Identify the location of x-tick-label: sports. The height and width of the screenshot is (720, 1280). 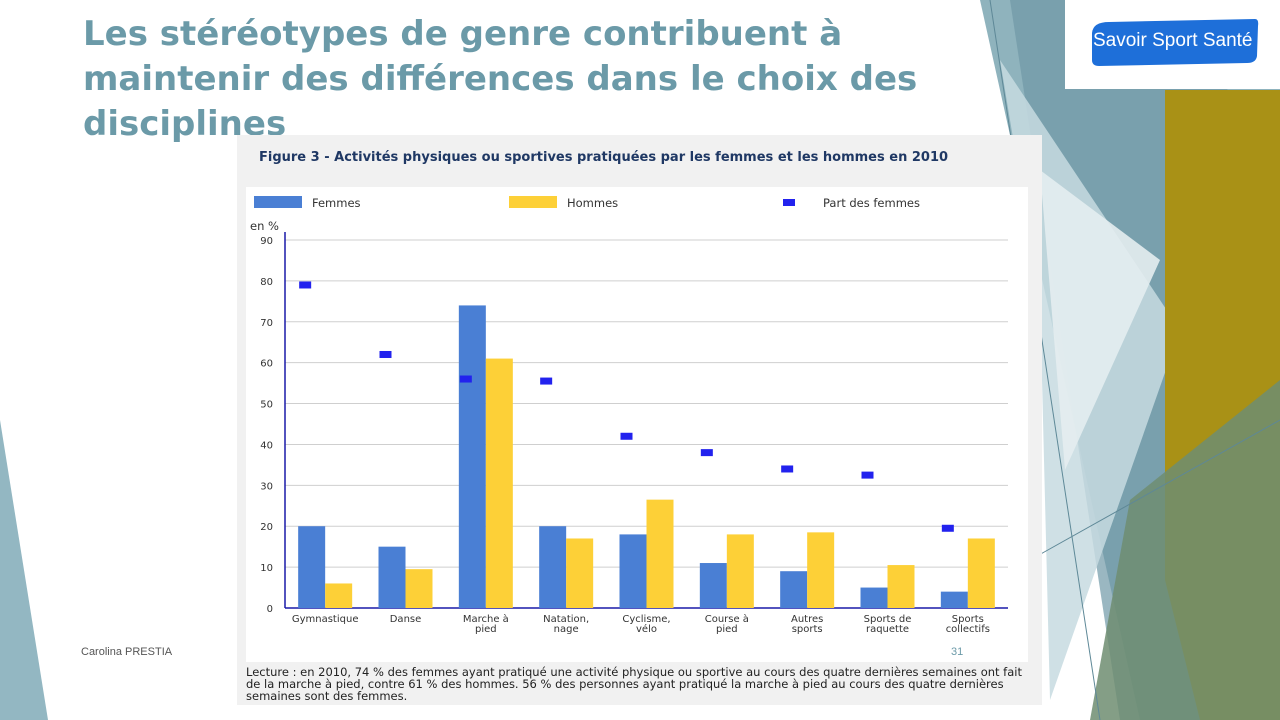
(807, 629).